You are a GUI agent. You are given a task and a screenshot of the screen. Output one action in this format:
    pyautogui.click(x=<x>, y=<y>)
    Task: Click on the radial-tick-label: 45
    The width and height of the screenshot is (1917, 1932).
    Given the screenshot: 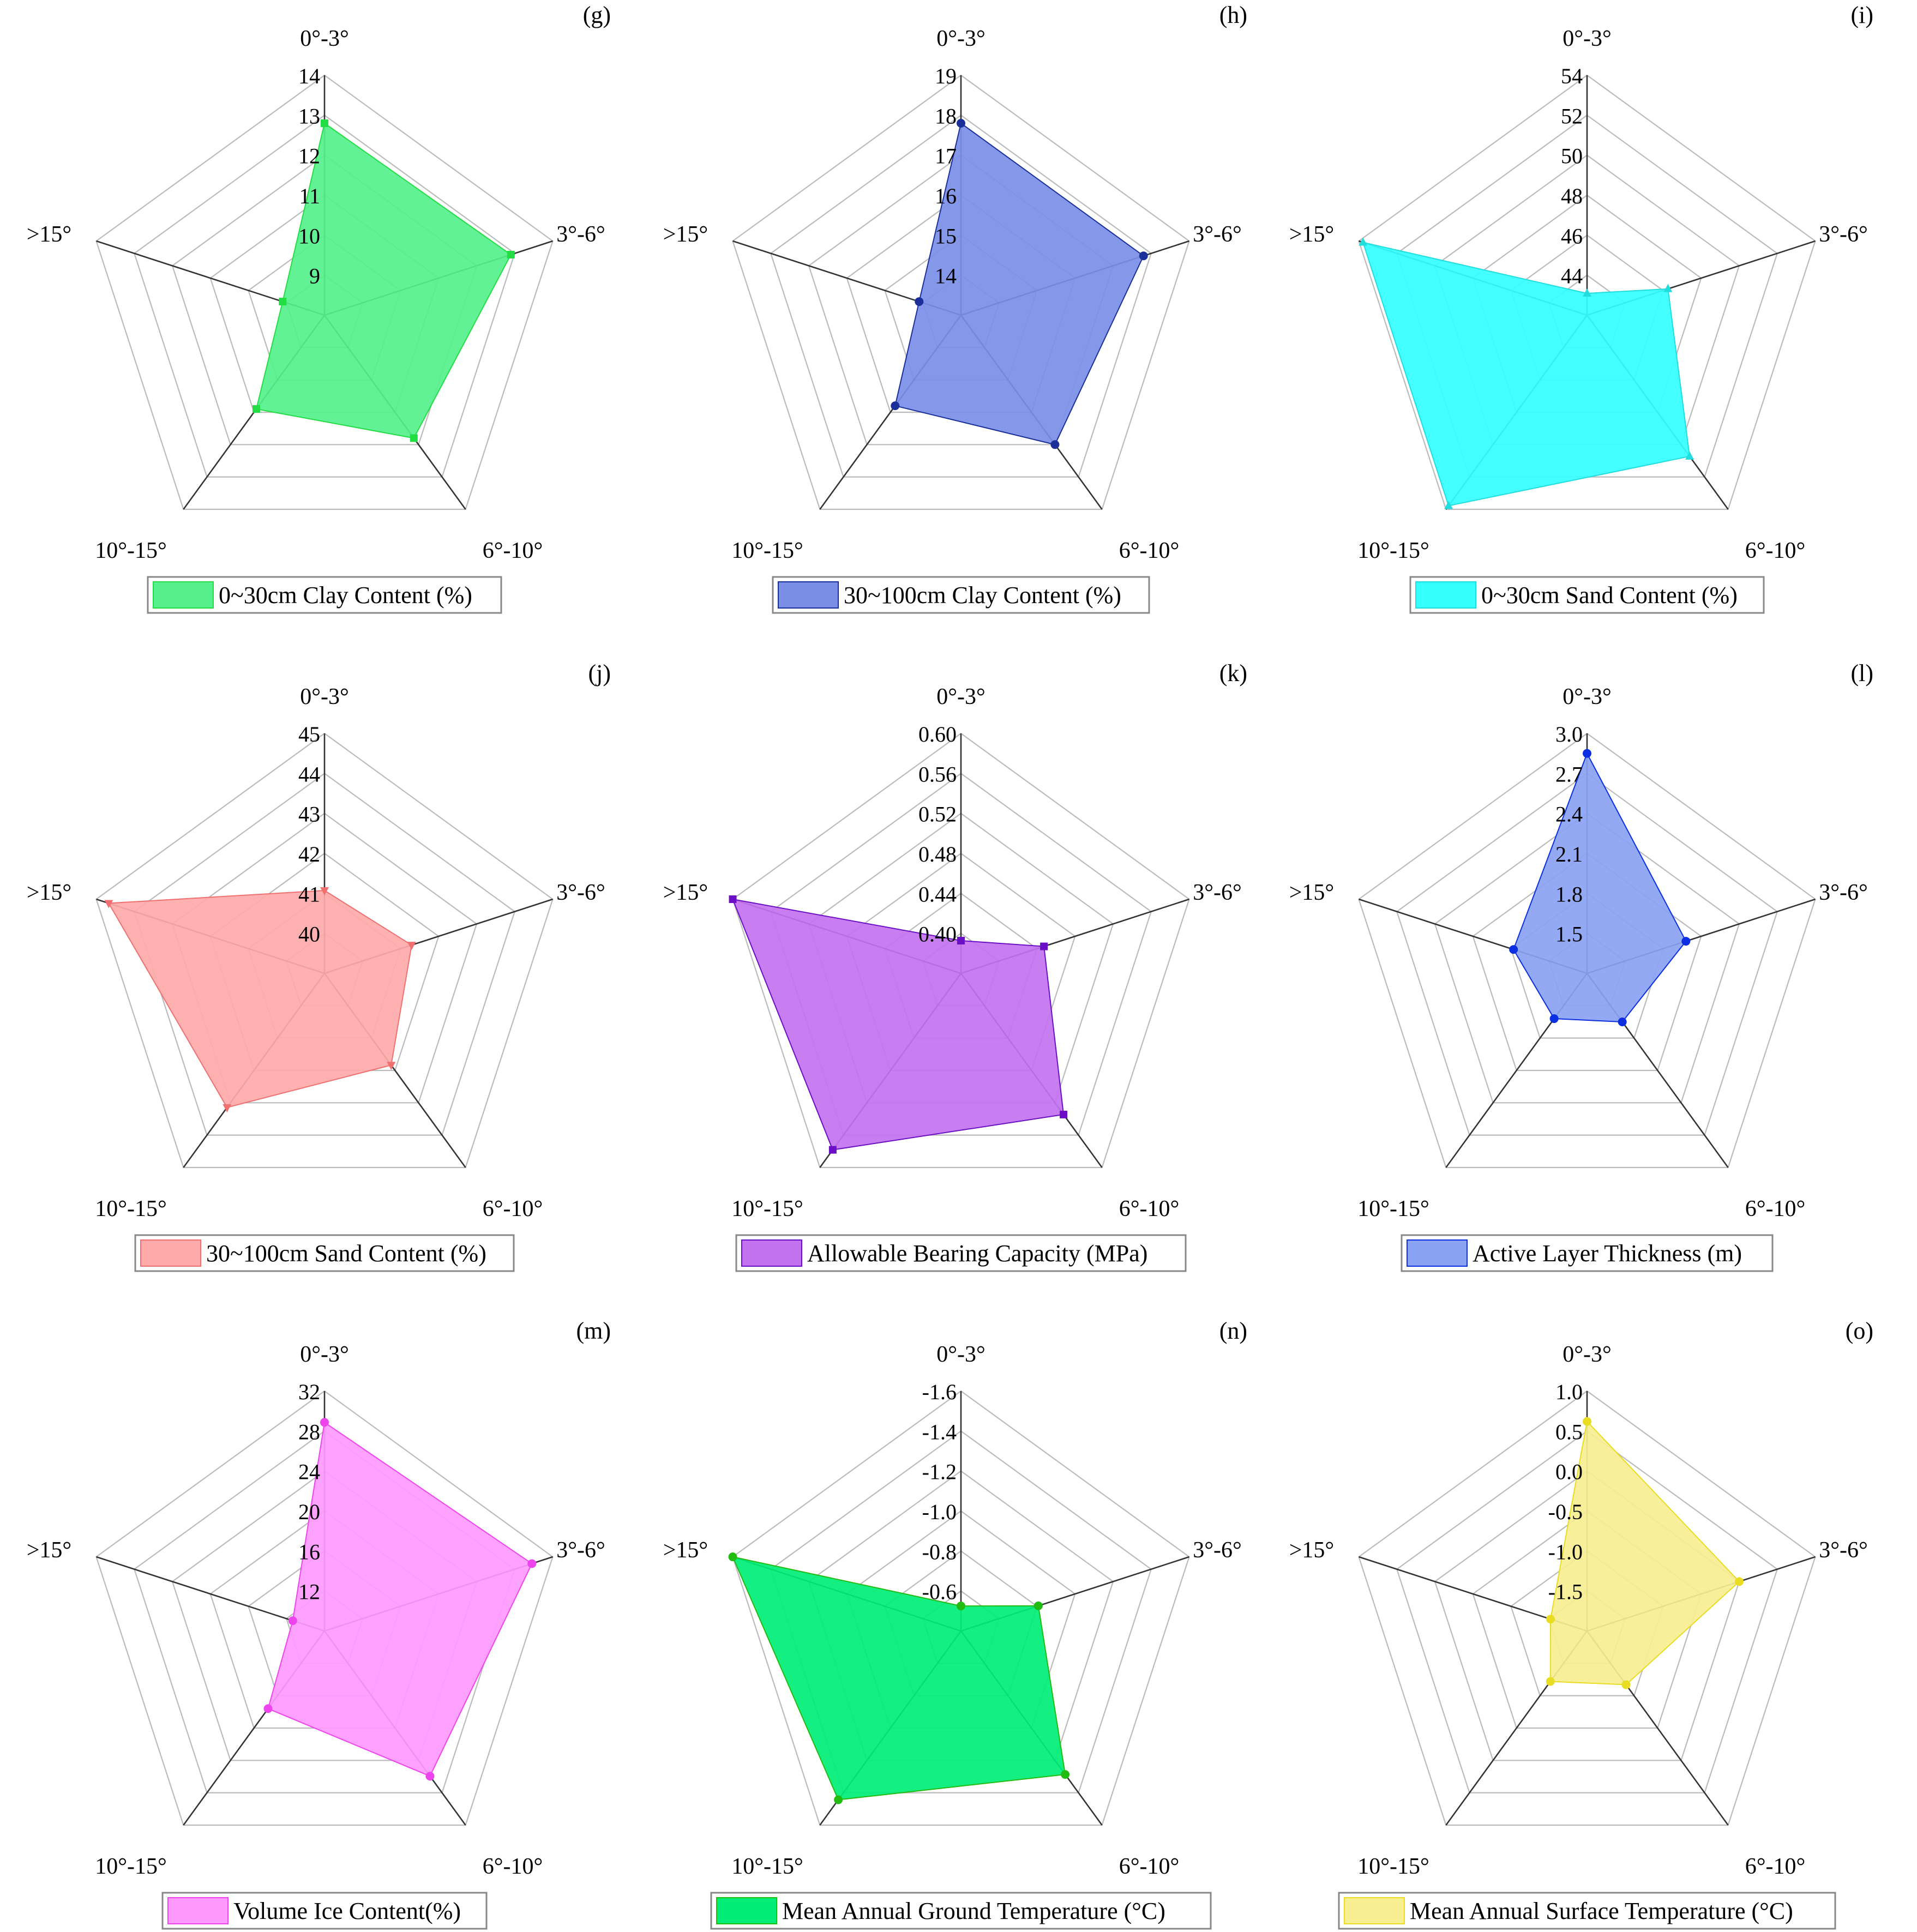 What is the action you would take?
    pyautogui.click(x=309, y=734)
    